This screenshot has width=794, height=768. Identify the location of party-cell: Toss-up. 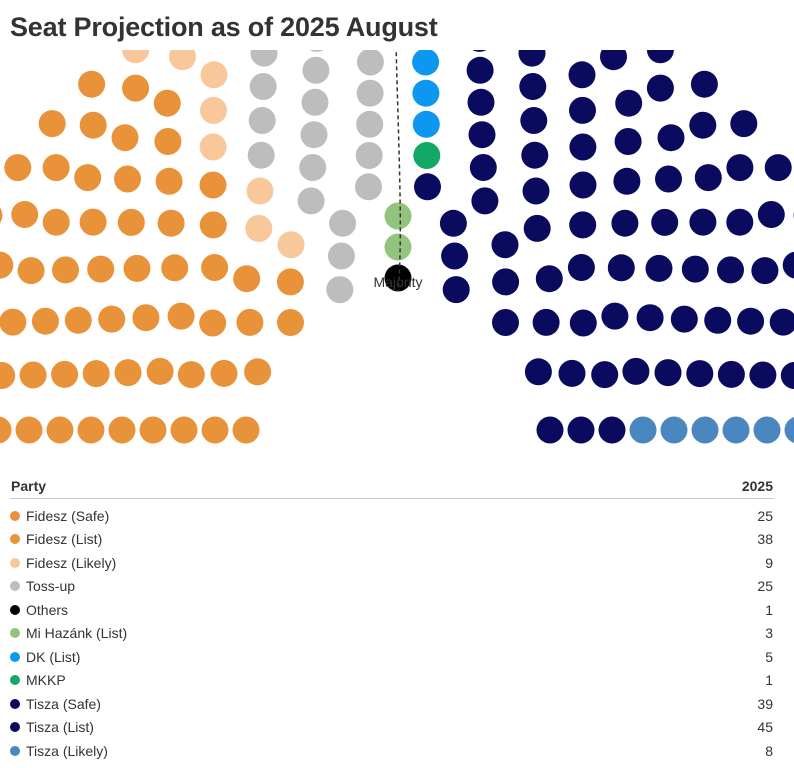
(42, 586).